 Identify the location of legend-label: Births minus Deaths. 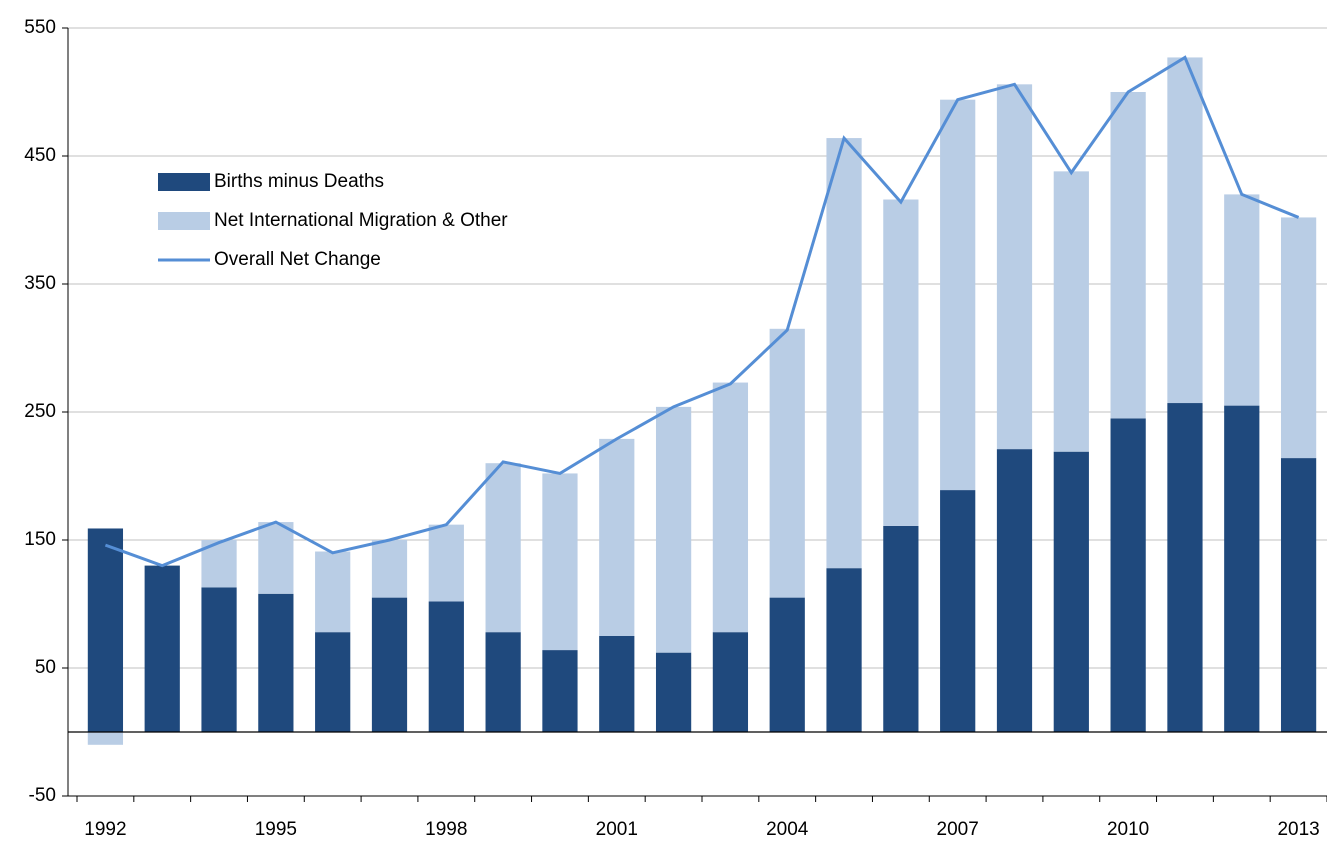
(299, 181).